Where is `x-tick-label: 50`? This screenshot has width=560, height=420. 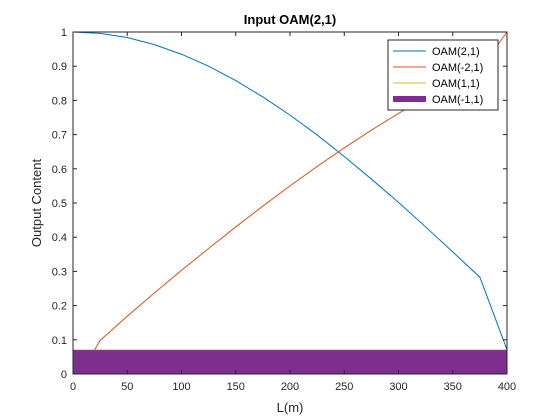 x-tick-label: 50 is located at coordinates (127, 387).